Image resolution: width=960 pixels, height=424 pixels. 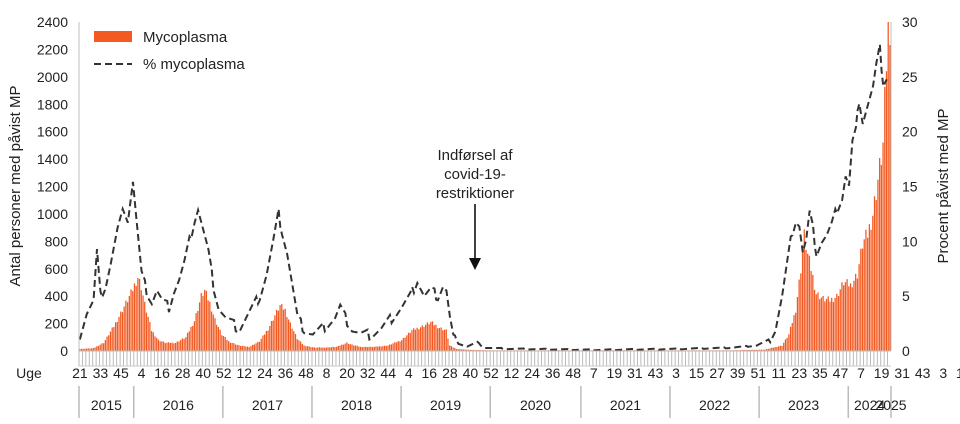 What do you see at coordinates (52, 214) in the screenshot?
I see `y-left-tick-label: 1000` at bounding box center [52, 214].